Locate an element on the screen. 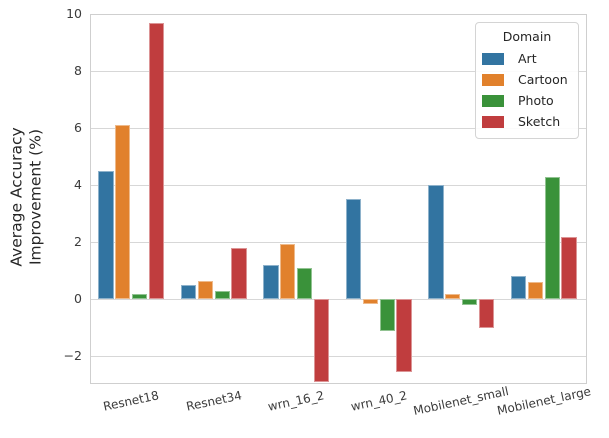 The width and height of the screenshot is (609, 438). x-tick-label-Resnet34: Resnet34 is located at coordinates (213, 401).